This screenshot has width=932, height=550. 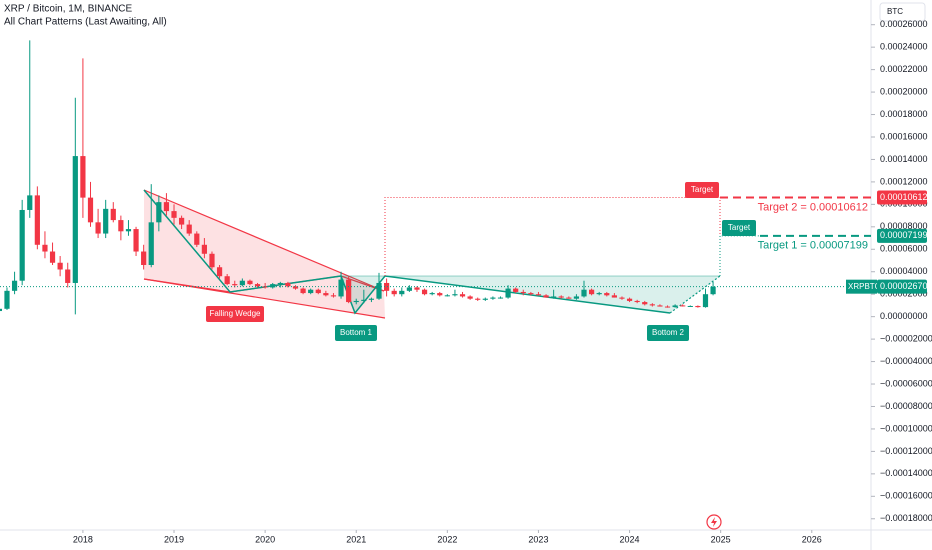 I want to click on target-red-label: Target, so click(x=702, y=189).